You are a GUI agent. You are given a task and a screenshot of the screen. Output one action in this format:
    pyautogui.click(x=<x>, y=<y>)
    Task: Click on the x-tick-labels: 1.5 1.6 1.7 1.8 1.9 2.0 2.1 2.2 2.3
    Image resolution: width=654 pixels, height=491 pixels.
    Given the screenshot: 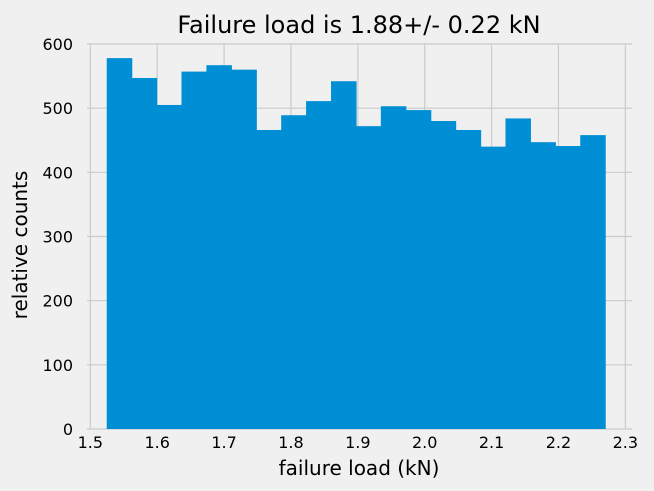 What is the action you would take?
    pyautogui.click(x=358, y=442)
    